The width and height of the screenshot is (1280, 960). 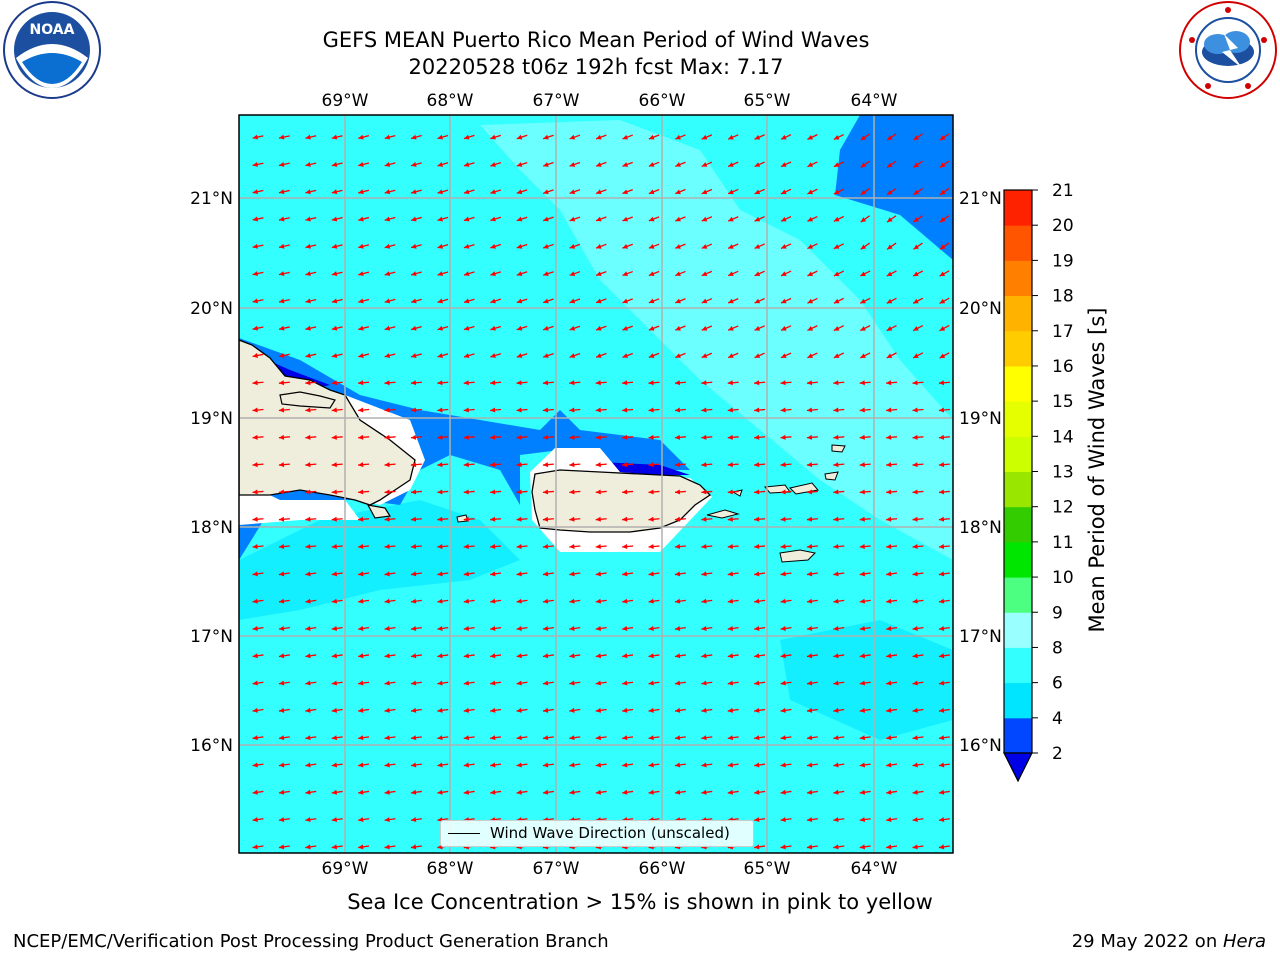 I want to click on lat-tick-label: 20°N, so click(x=211, y=309).